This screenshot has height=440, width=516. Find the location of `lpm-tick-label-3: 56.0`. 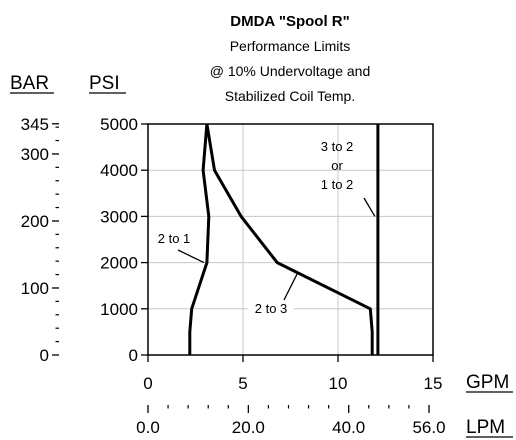

lpm-tick-label-3: 56.0 is located at coordinates (428, 427).